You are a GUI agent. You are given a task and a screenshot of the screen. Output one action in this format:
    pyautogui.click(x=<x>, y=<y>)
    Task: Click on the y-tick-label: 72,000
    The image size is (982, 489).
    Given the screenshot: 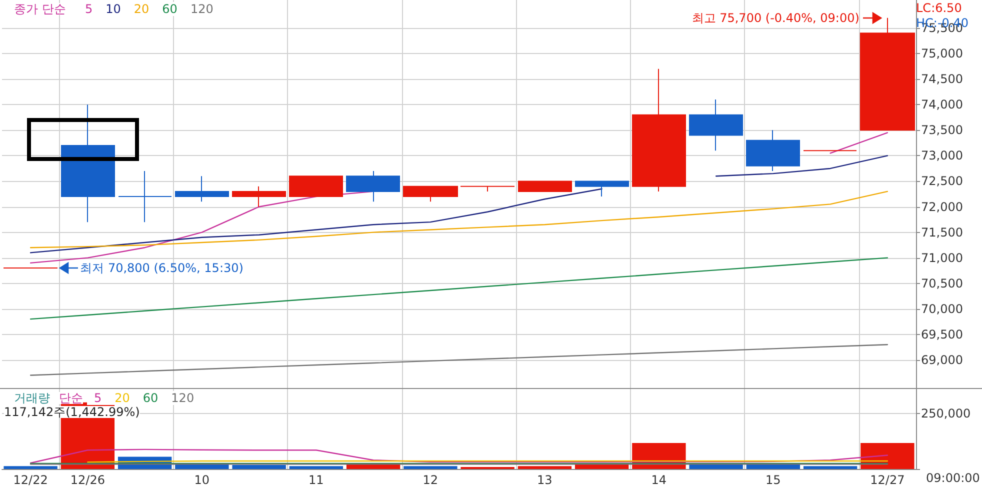 What is the action you would take?
    pyautogui.click(x=942, y=207)
    